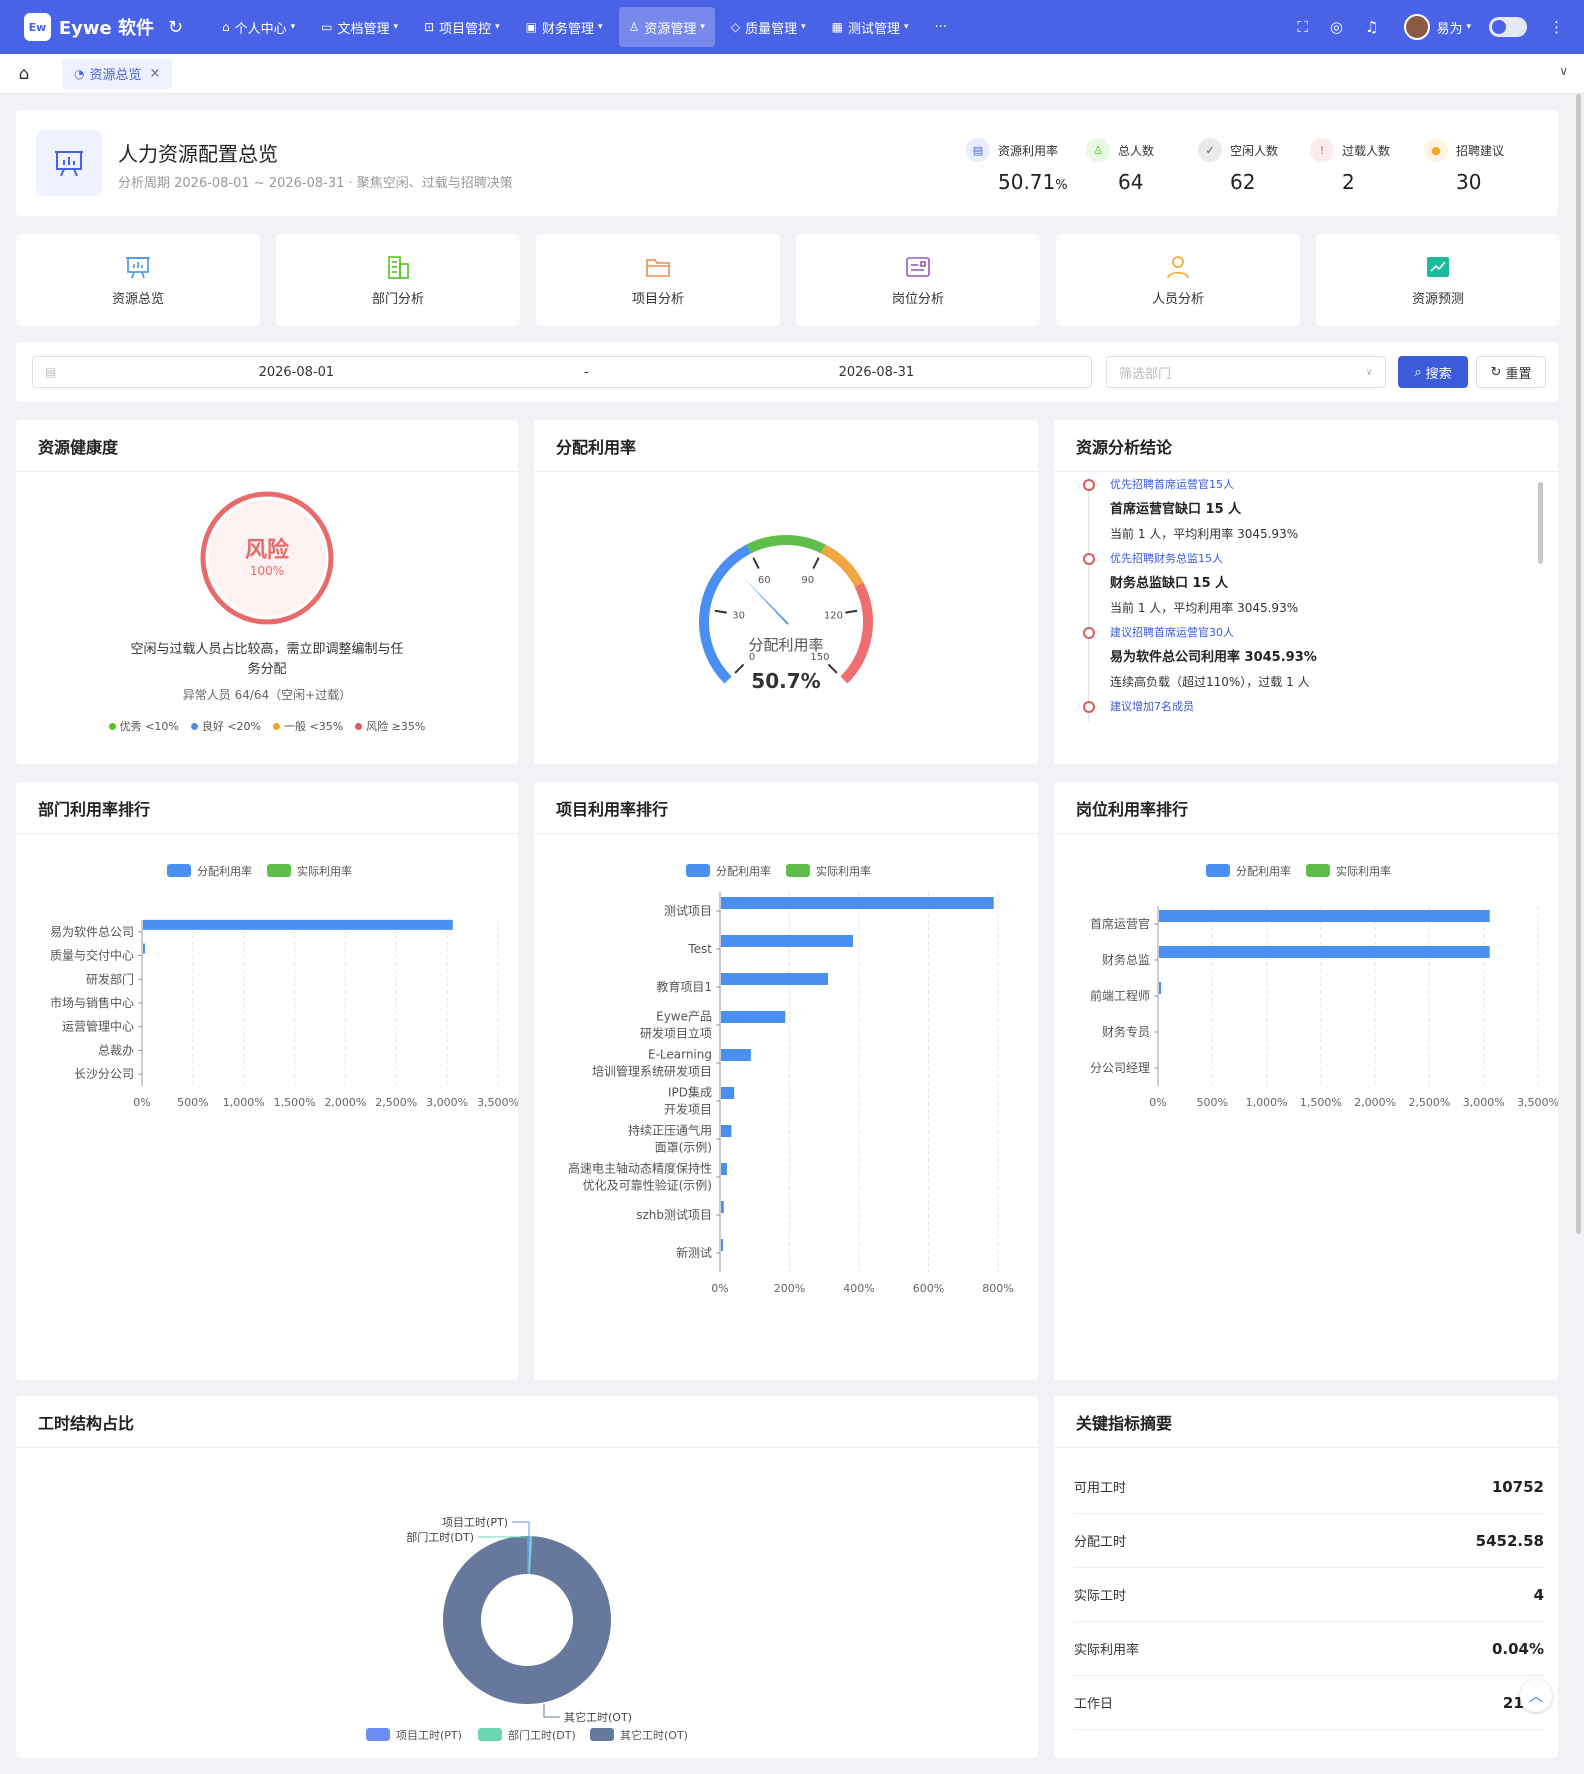 This screenshot has width=1584, height=1774. I want to click on refresh-icon: ↻, so click(176, 27).